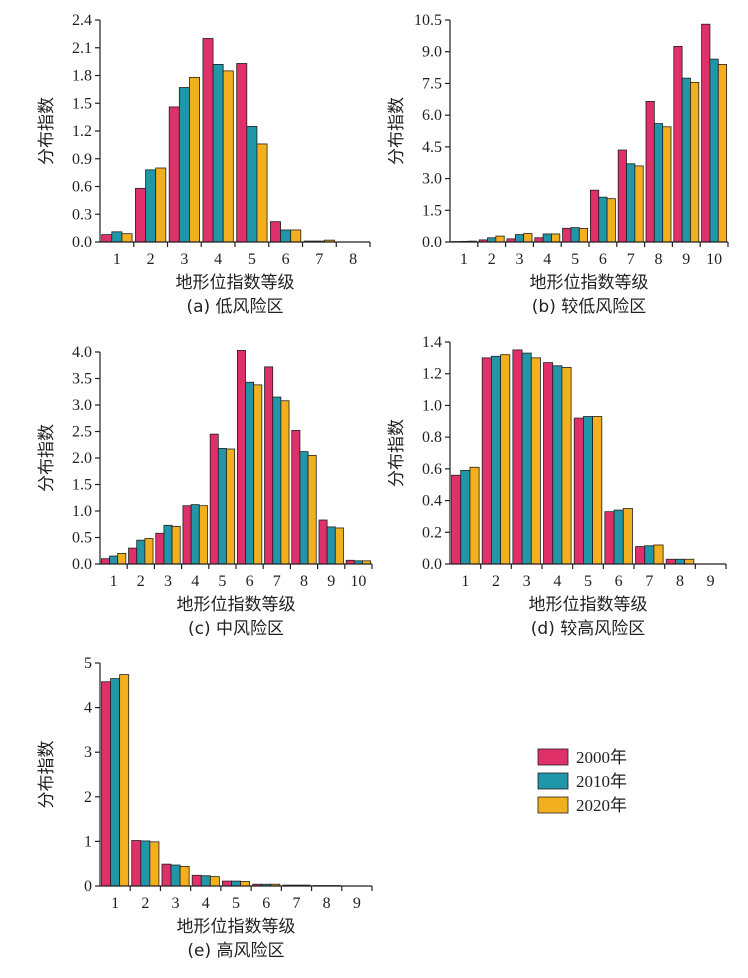 This screenshot has width=748, height=978. Describe the element at coordinates (82, 131) in the screenshot. I see `y-tick-label: 1.2` at that location.